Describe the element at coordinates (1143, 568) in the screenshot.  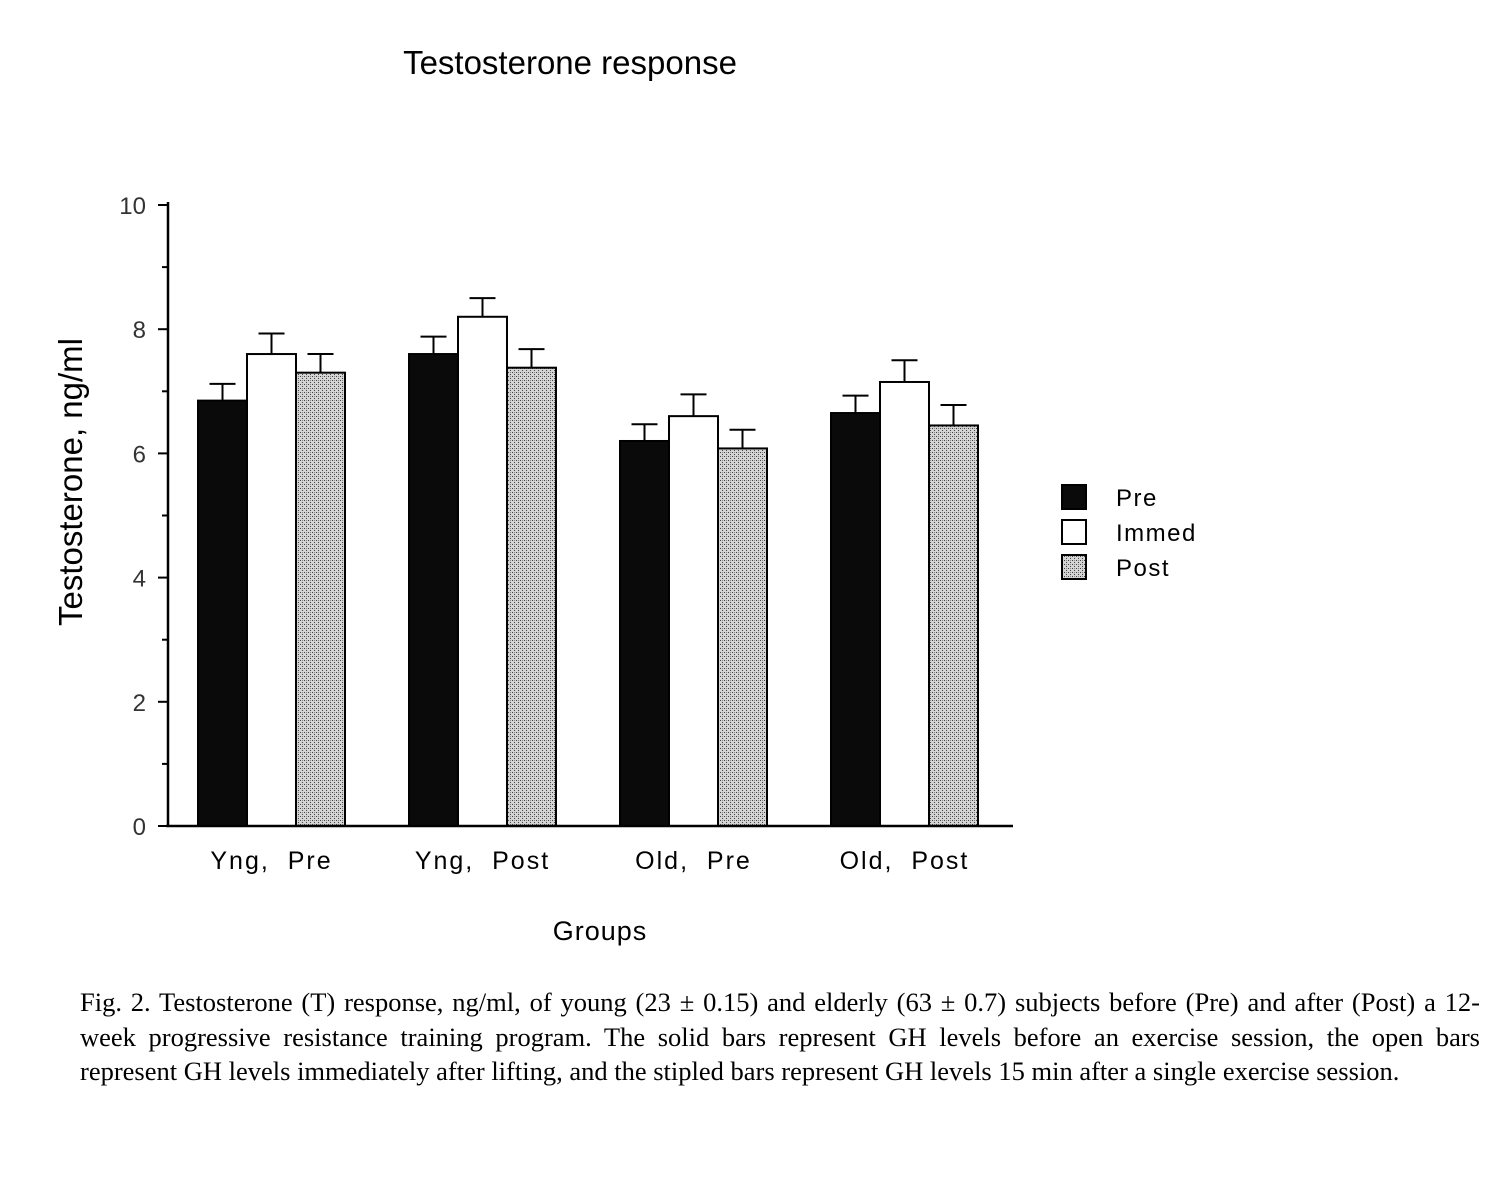
I see `legend-label-post: Post` at that location.